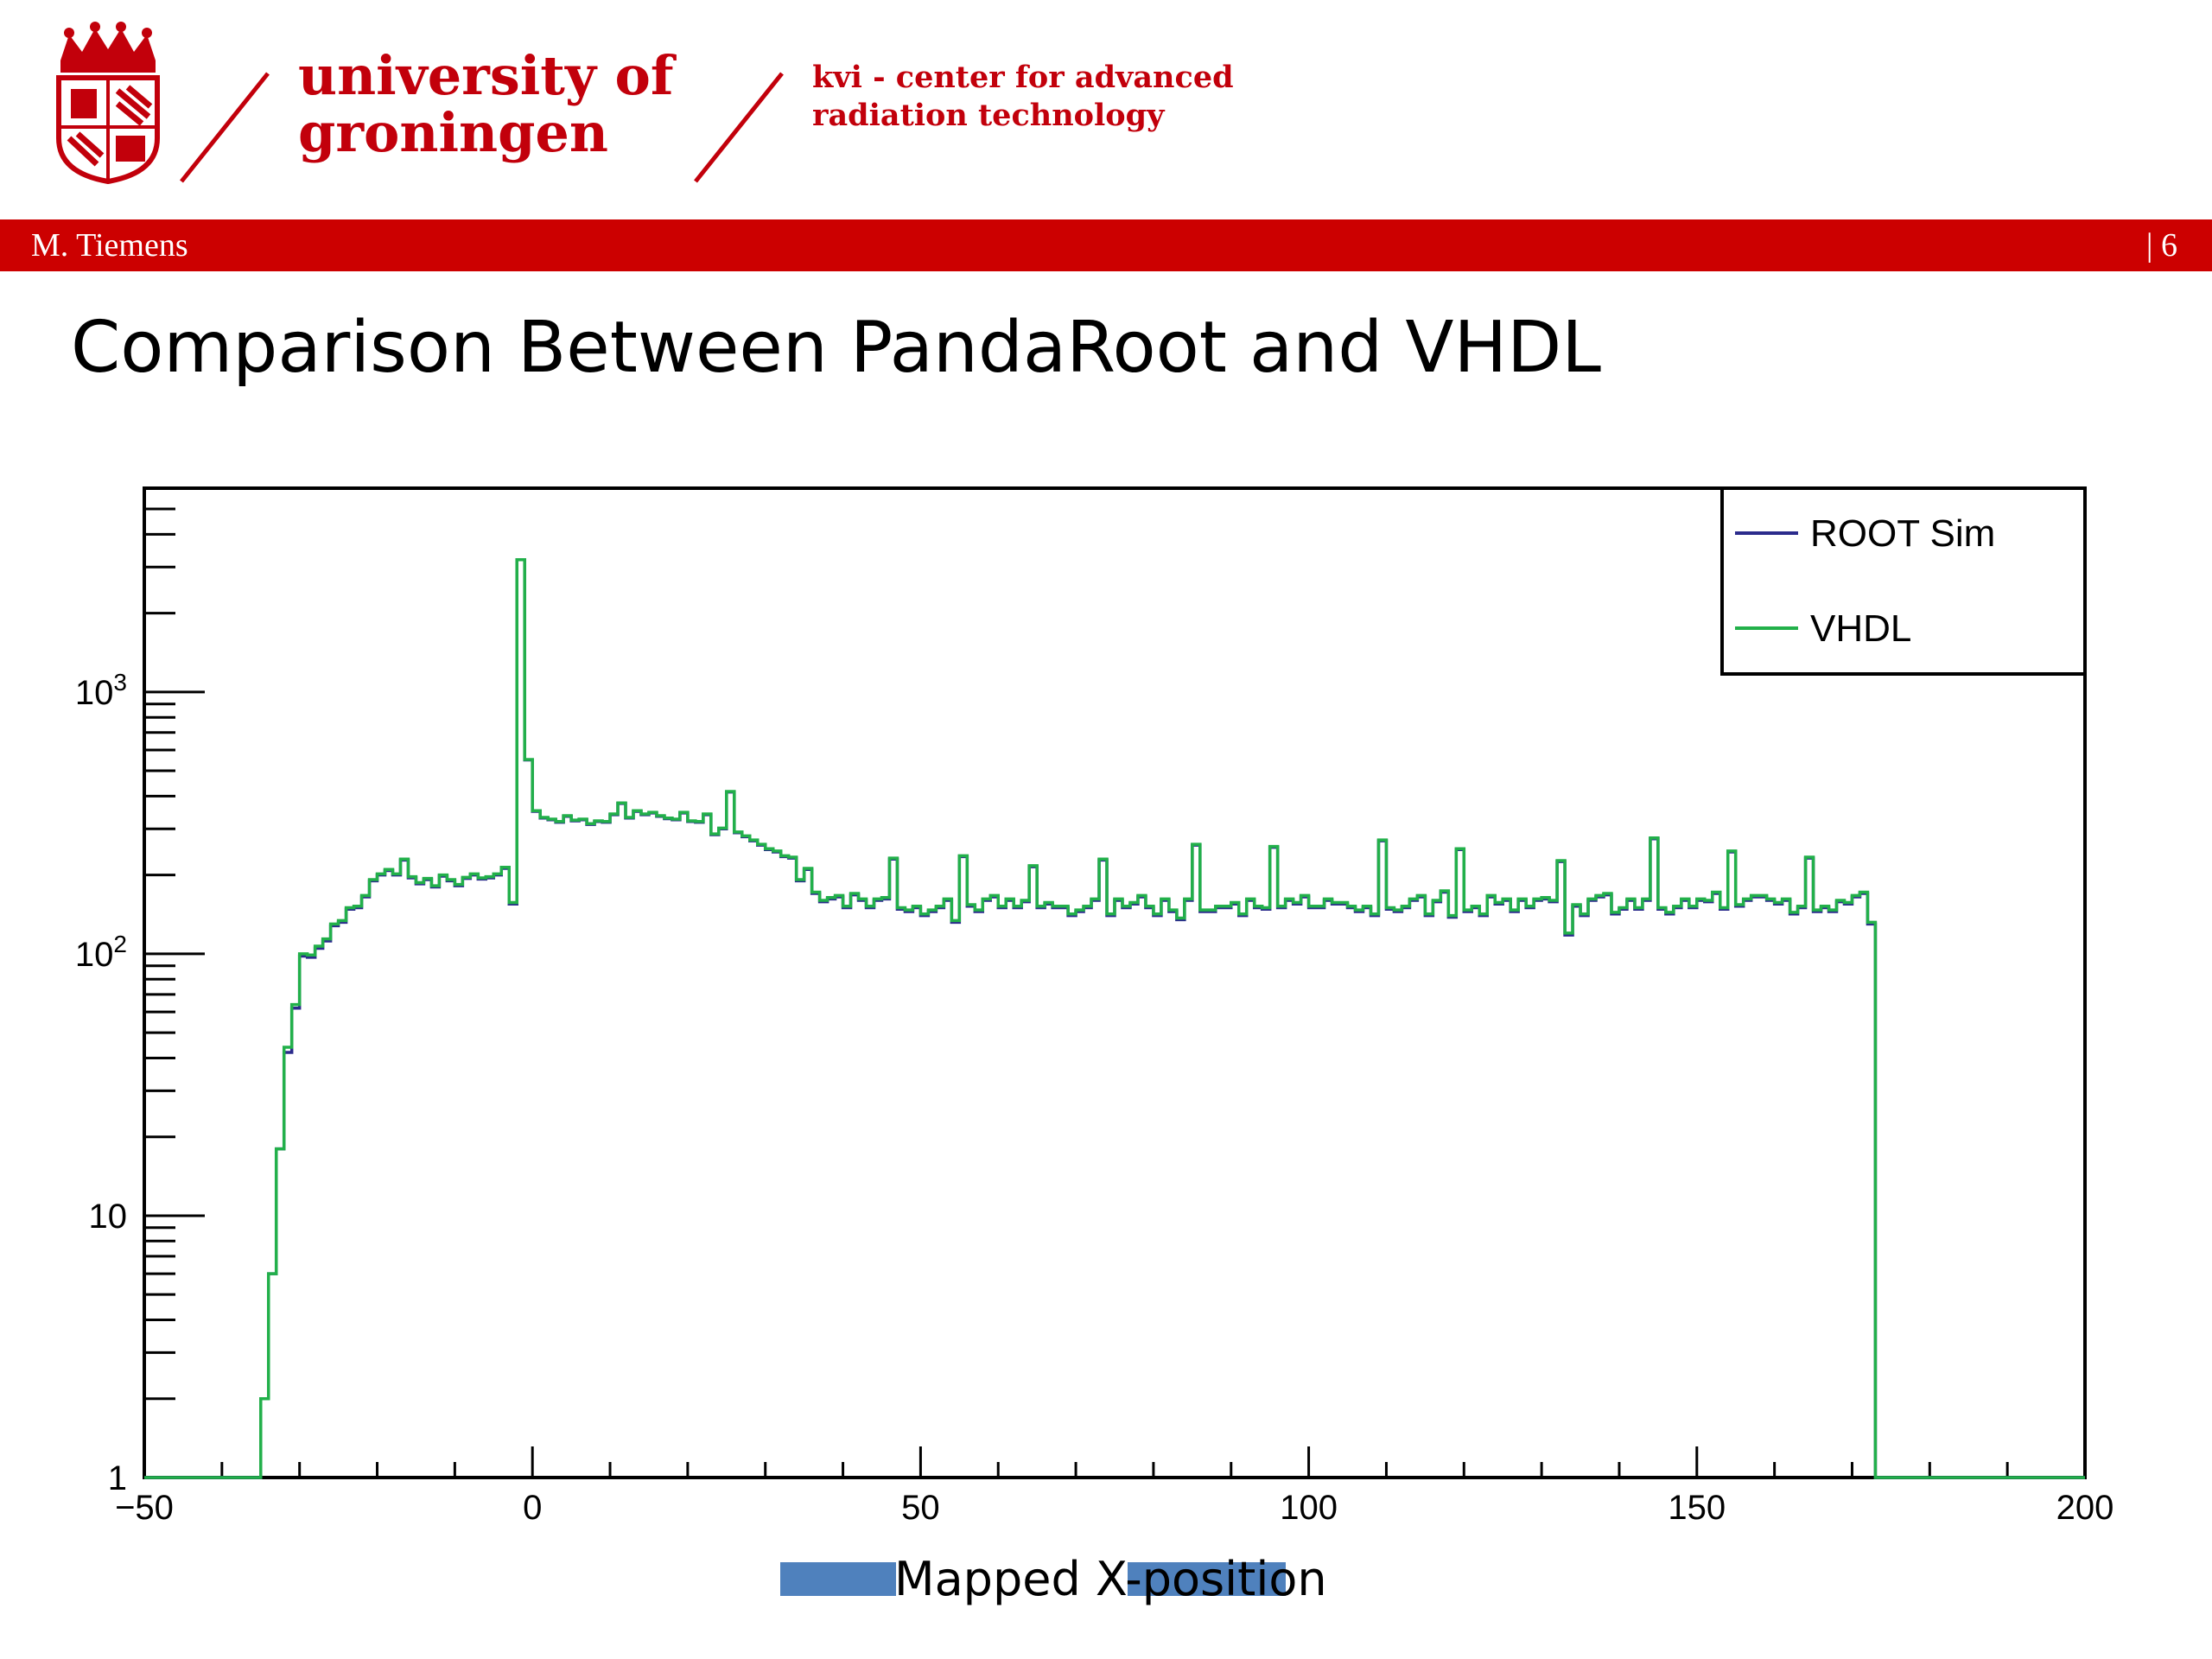 This screenshot has height=1659, width=2212. Describe the element at coordinates (101, 690) in the screenshot. I see `y-tick-label: 10³` at that location.